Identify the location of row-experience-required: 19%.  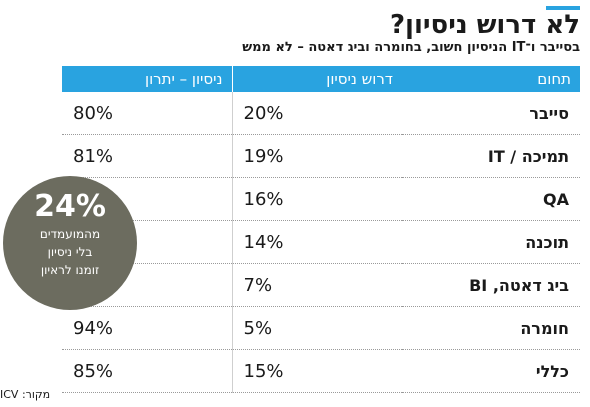
(316, 156).